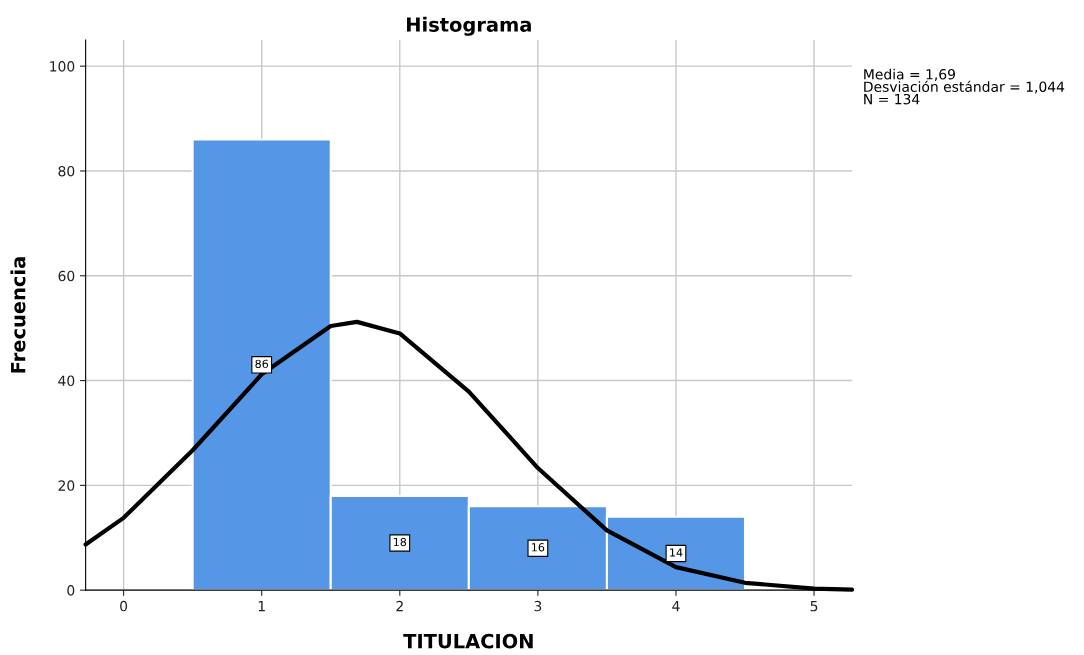 The width and height of the screenshot is (1084, 655). Describe the element at coordinates (892, 99) in the screenshot. I see `text: N = 134` at that location.